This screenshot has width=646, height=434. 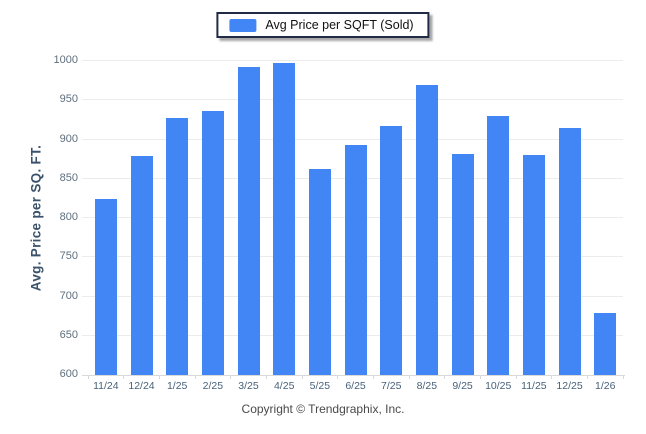 What do you see at coordinates (105, 287) in the screenshot?
I see `bar-11/24` at bounding box center [105, 287].